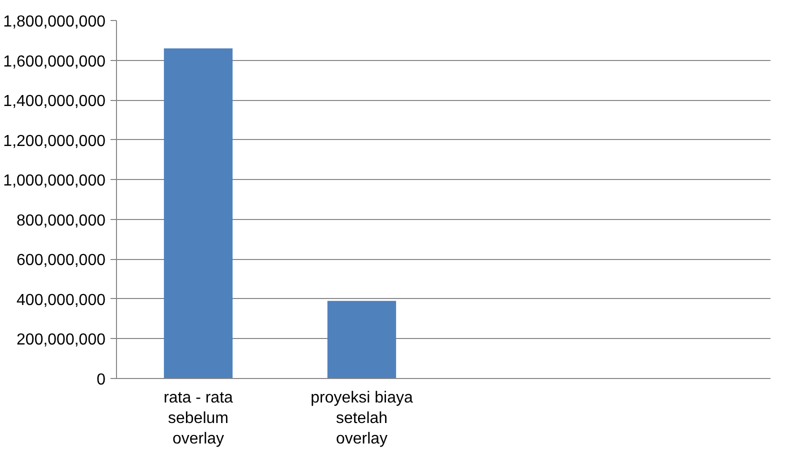 This screenshot has height=459, width=800. I want to click on y-tick-label: 0, so click(101, 380).